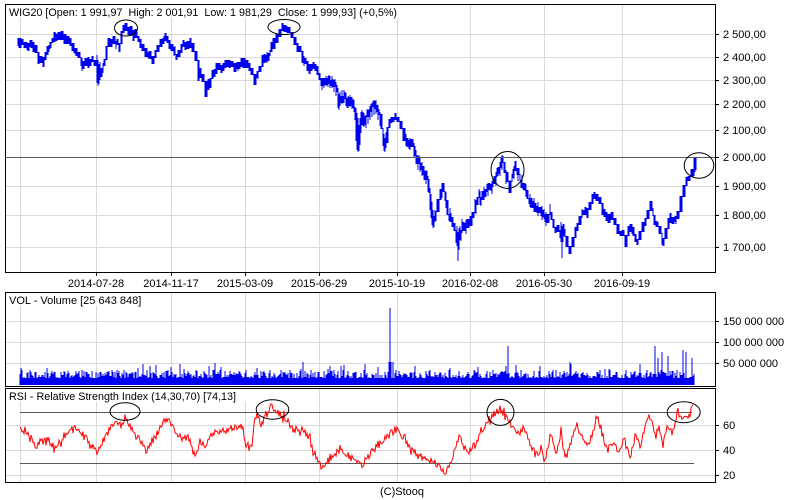 The height and width of the screenshot is (500, 800). What do you see at coordinates (744, 131) in the screenshot?
I see `svg-text: 2 100,00` at bounding box center [744, 131].